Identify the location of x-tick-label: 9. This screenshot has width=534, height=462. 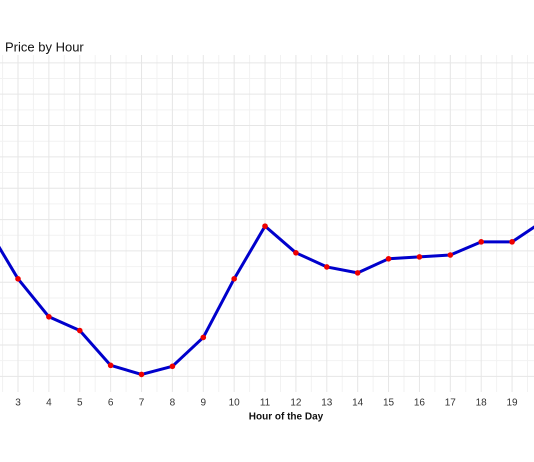
(203, 403).